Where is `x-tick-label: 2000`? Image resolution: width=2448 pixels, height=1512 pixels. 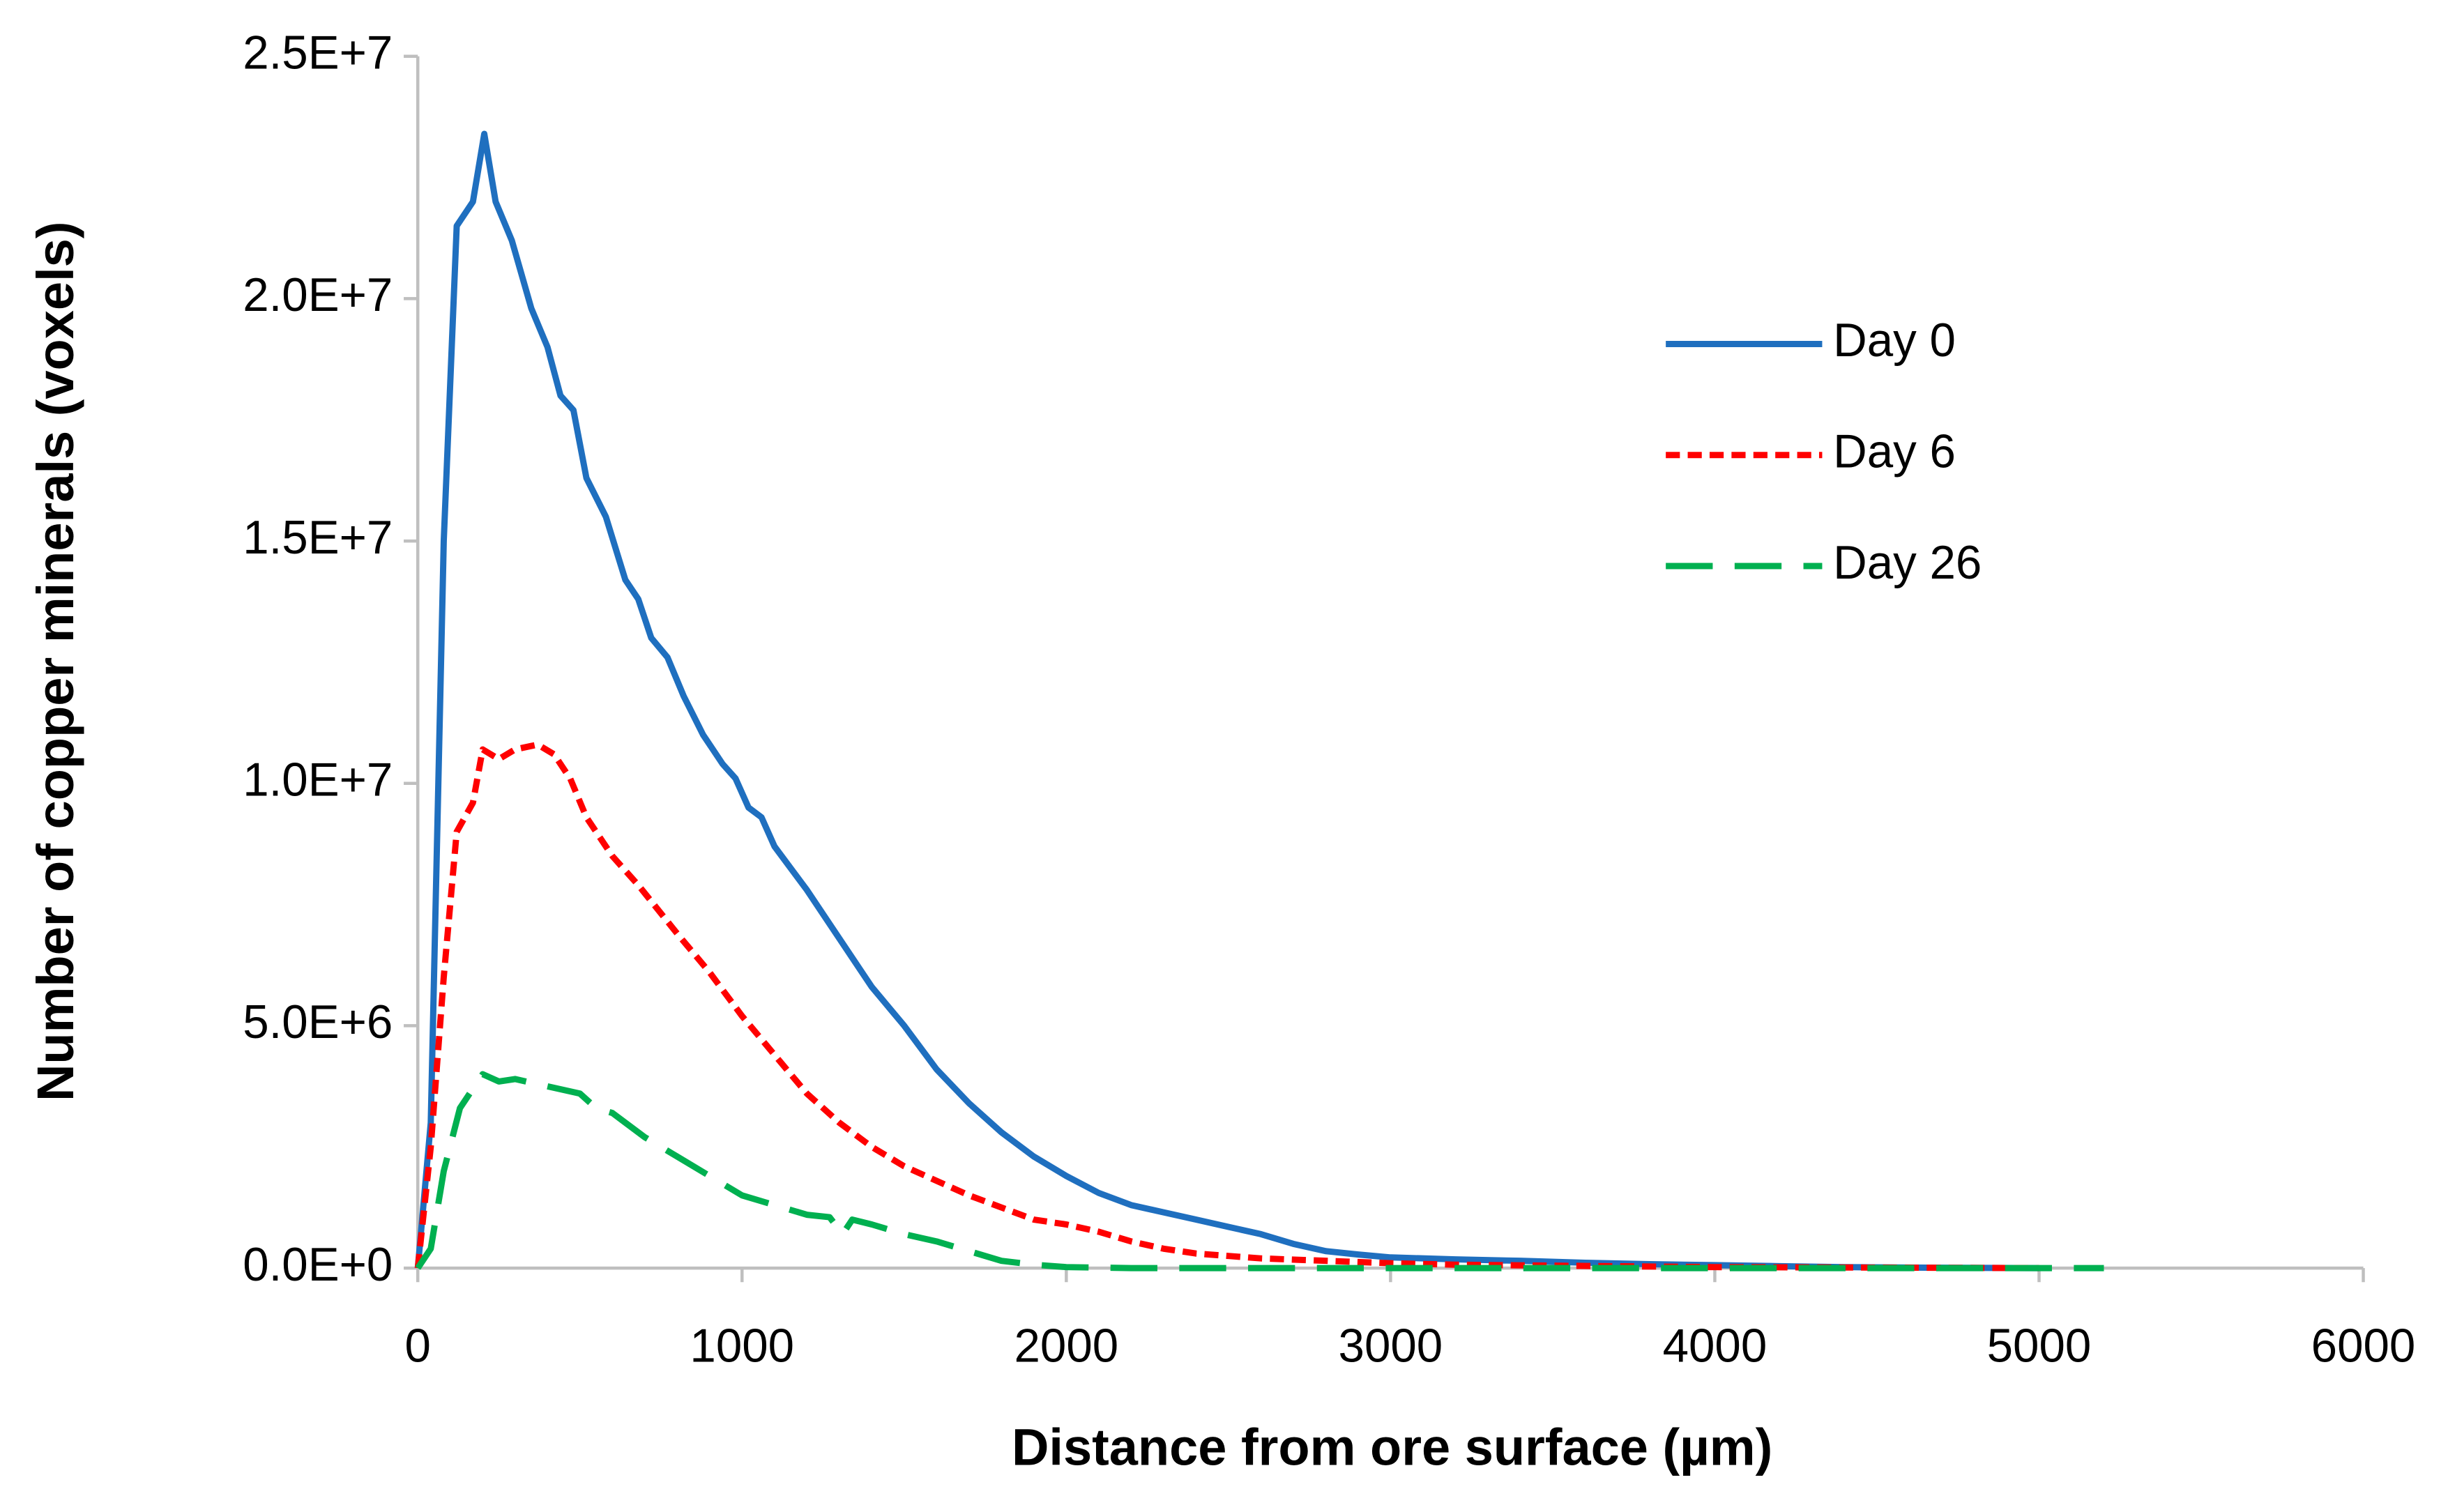 x-tick-label: 2000 is located at coordinates (1066, 1346).